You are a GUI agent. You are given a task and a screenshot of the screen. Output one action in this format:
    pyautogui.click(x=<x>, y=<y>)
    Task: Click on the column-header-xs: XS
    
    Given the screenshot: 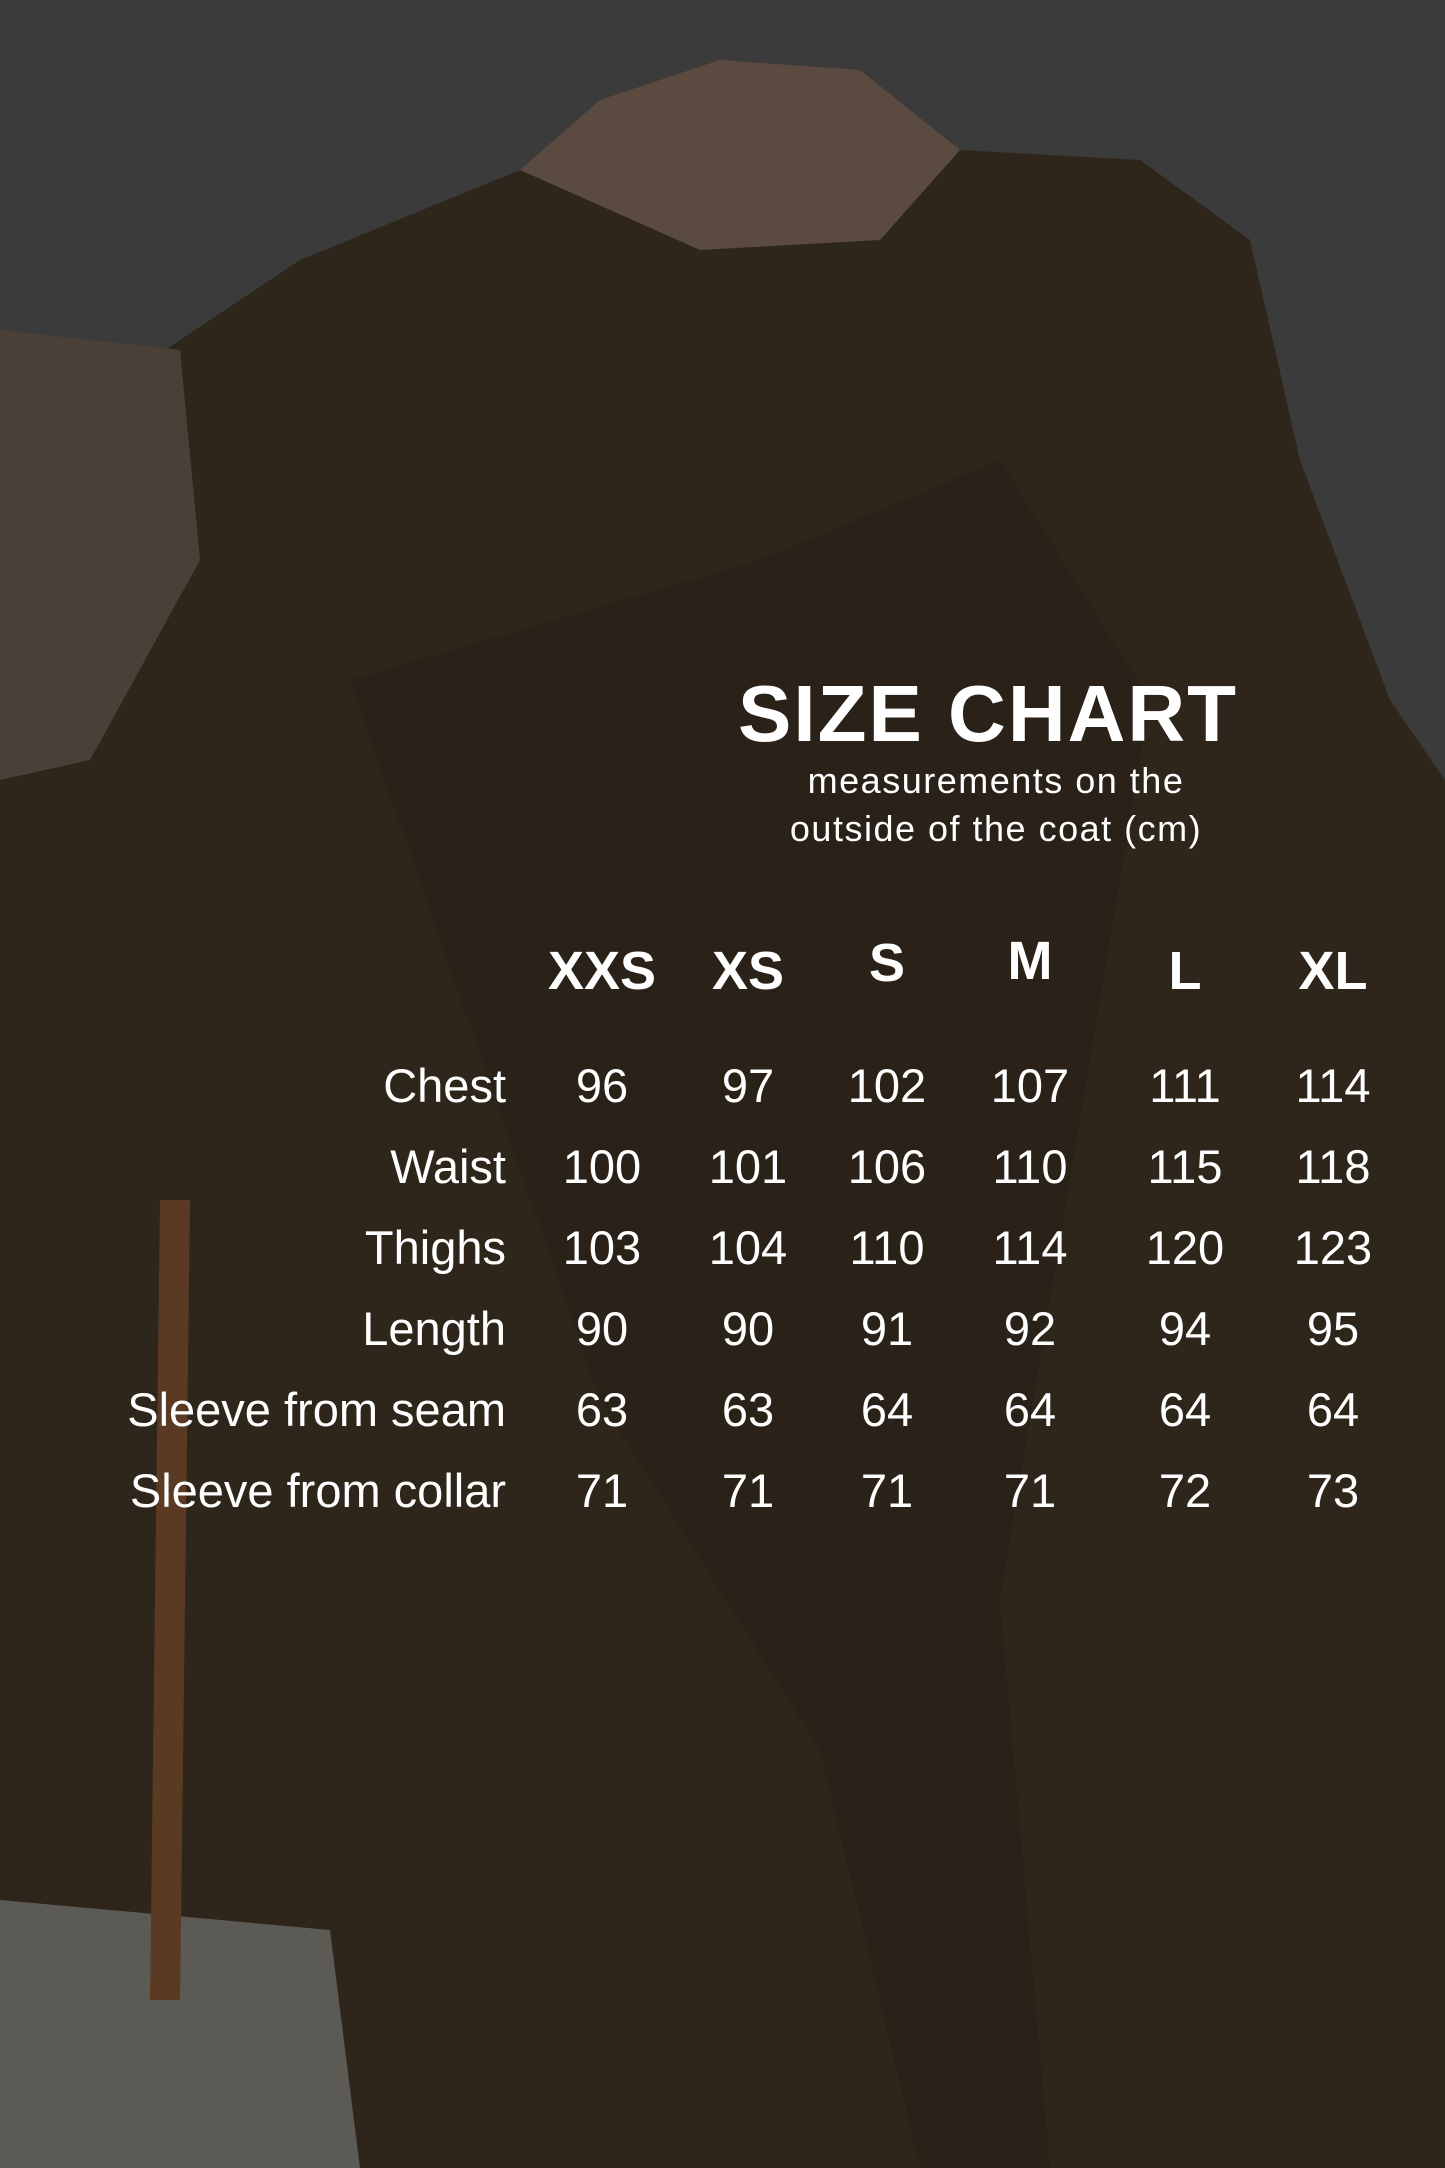 What is the action you would take?
    pyautogui.click(x=748, y=971)
    